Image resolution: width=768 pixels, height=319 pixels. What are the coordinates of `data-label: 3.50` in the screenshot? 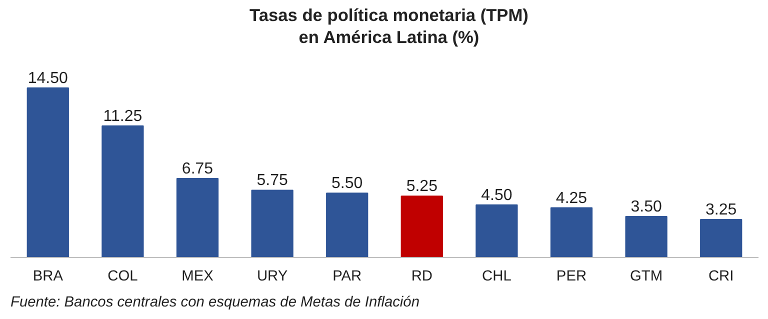 It's located at (646, 207).